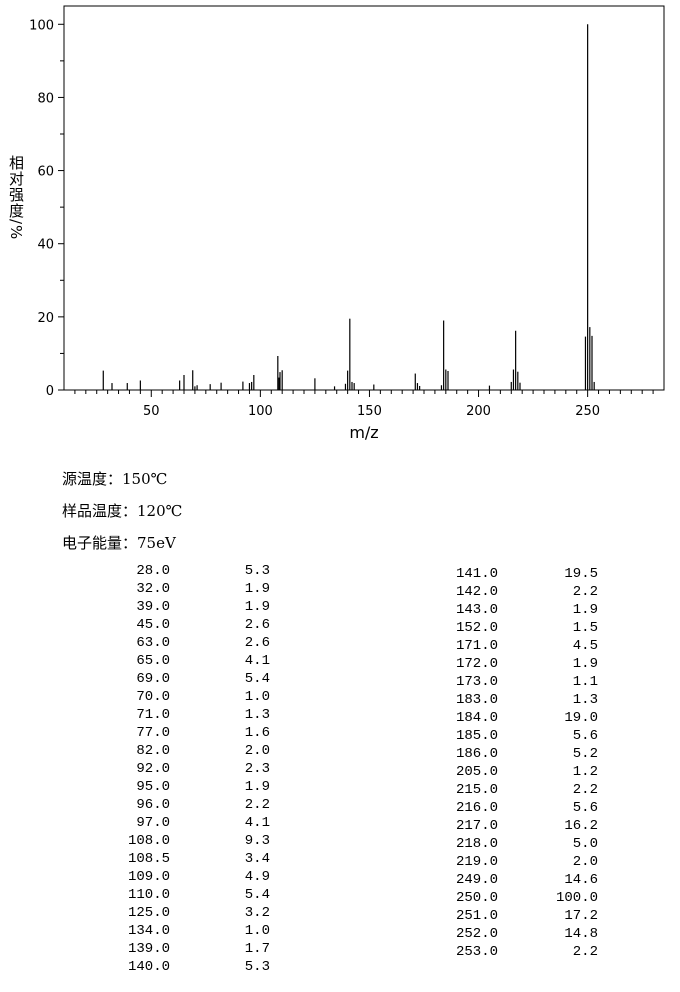 This screenshot has width=680, height=992. I want to click on mass-cell: 82.0, so click(153, 751).